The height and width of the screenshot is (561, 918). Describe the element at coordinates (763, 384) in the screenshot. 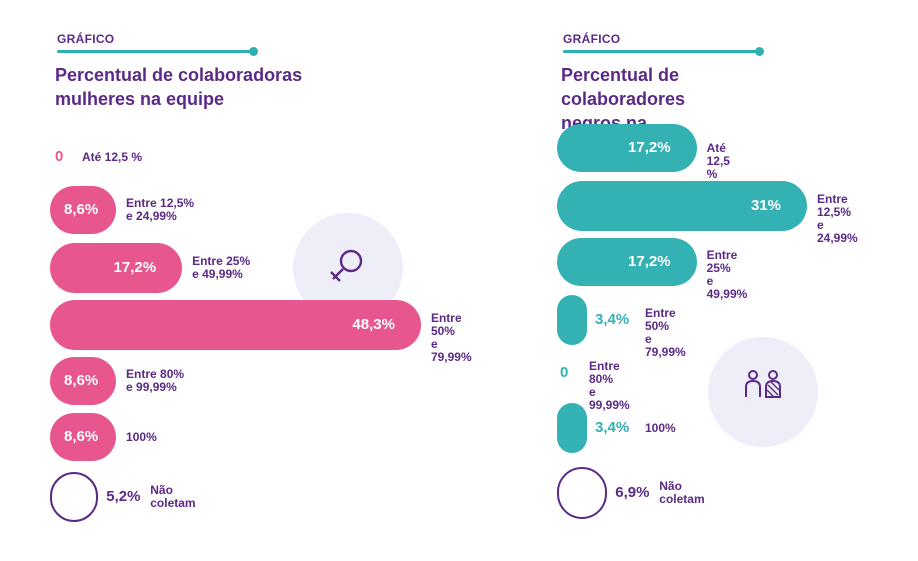

I see `people-icon` at that location.